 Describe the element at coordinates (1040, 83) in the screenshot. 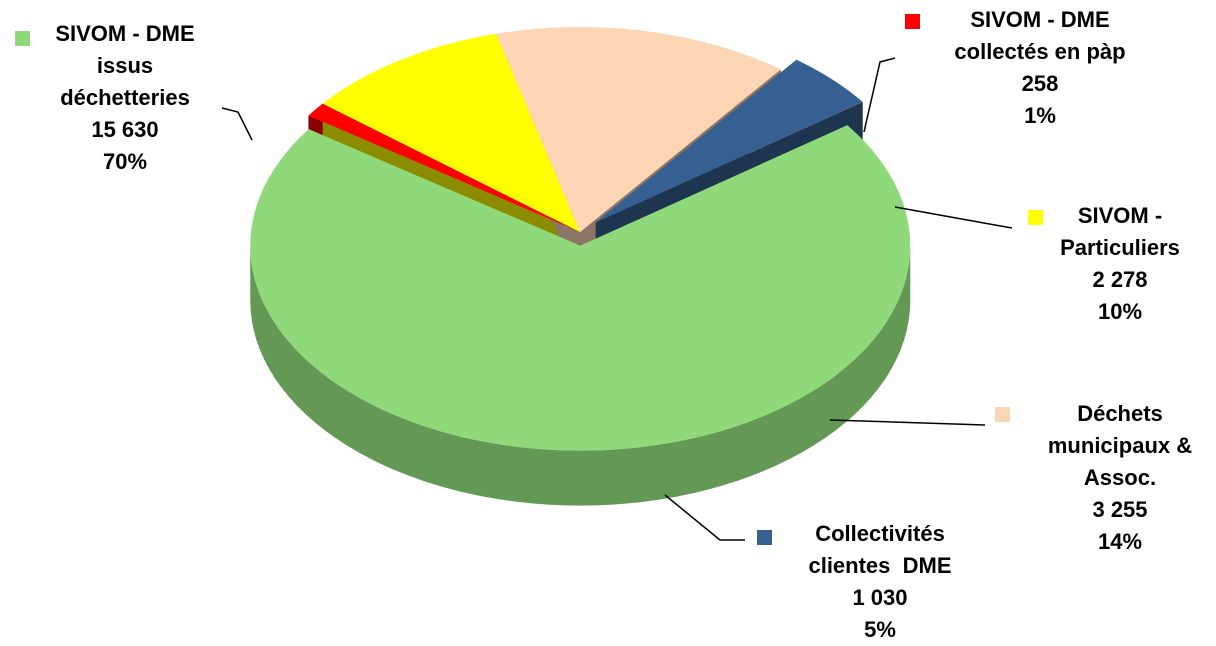

I see `value-label: 258` at that location.